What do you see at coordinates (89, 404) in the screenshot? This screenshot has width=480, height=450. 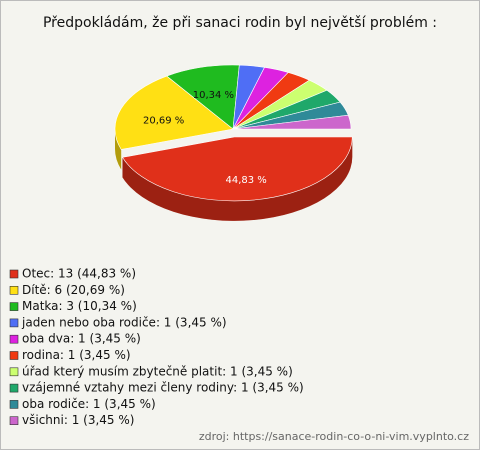 I see `legend-label: oba rodiče: 1 (3,45 %)` at bounding box center [89, 404].